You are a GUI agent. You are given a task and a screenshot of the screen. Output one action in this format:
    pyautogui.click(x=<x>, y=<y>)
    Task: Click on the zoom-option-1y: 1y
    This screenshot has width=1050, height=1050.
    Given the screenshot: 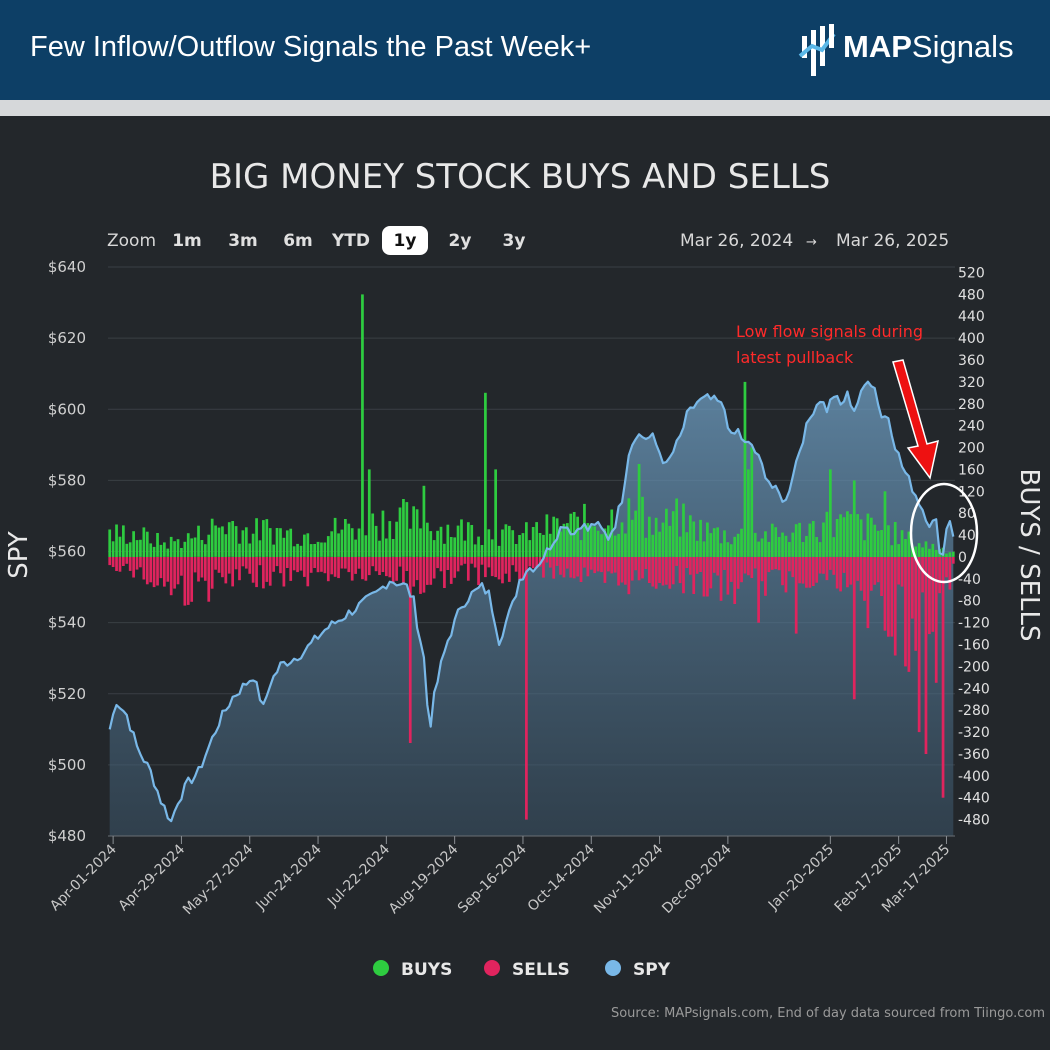 What is the action you would take?
    pyautogui.click(x=405, y=241)
    